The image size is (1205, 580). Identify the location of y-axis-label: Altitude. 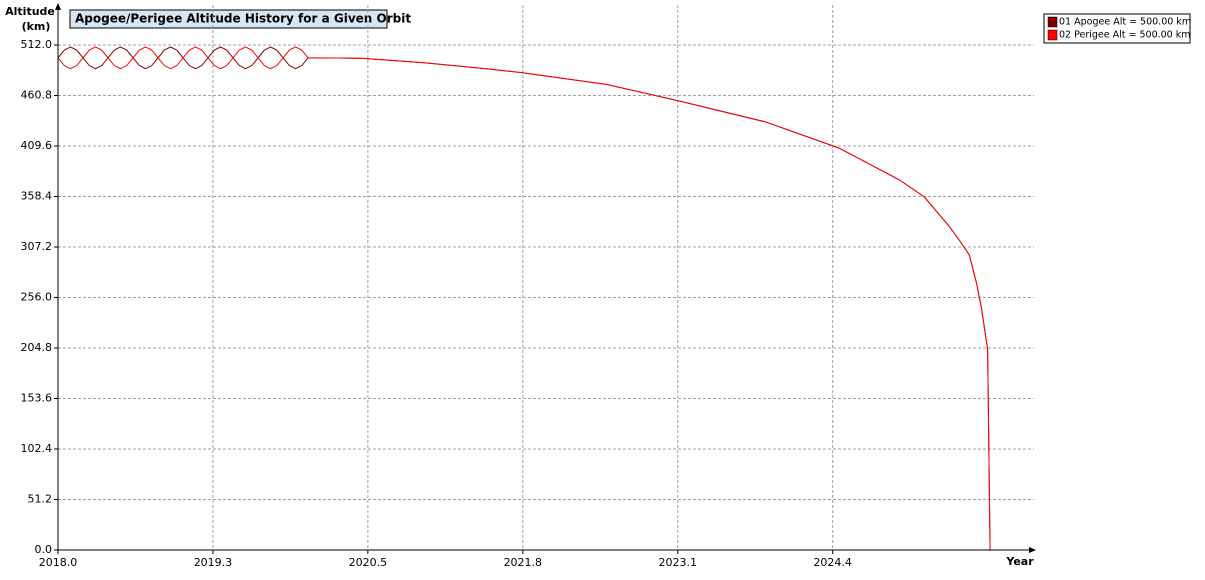
(30, 11).